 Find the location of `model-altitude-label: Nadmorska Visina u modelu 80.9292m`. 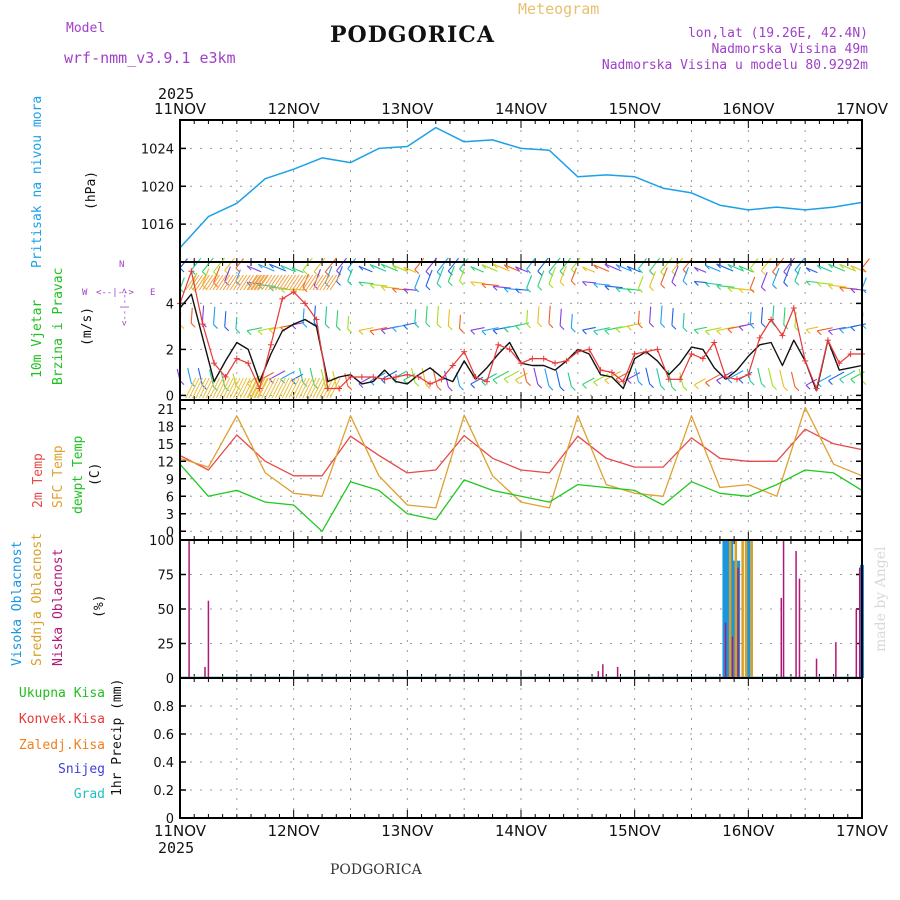

model-altitude-label: Nadmorska Visina u modelu 80.9292m is located at coordinates (734, 65).